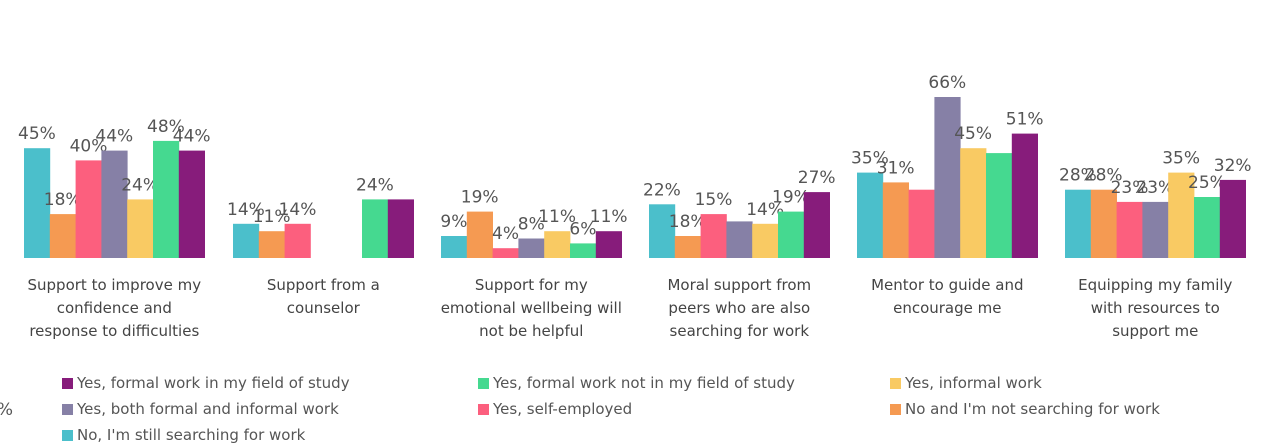  Describe the element at coordinates (817, 178) in the screenshot. I see `data-label: 27%` at that location.